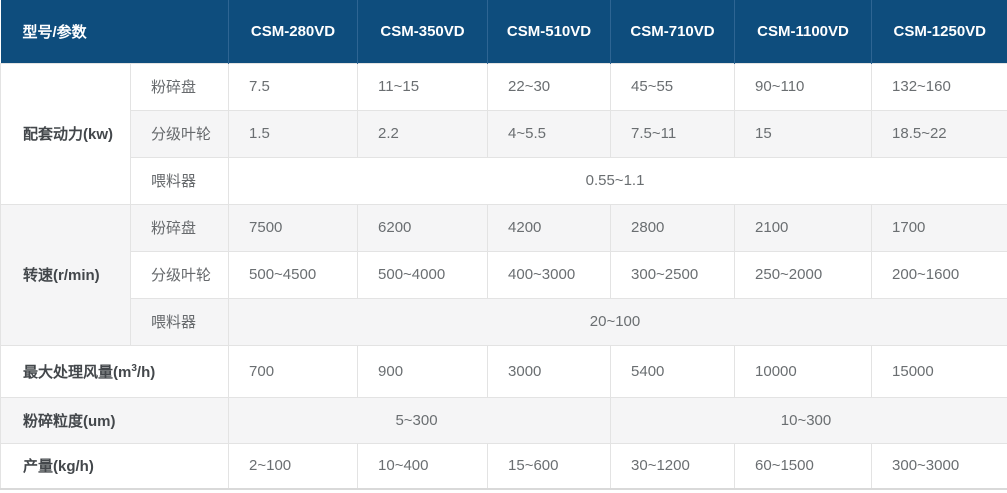 Image resolution: width=1007 pixels, height=493 pixels. Describe the element at coordinates (65, 274) in the screenshot. I see `group-label-speed: 转速(r/min)` at that location.